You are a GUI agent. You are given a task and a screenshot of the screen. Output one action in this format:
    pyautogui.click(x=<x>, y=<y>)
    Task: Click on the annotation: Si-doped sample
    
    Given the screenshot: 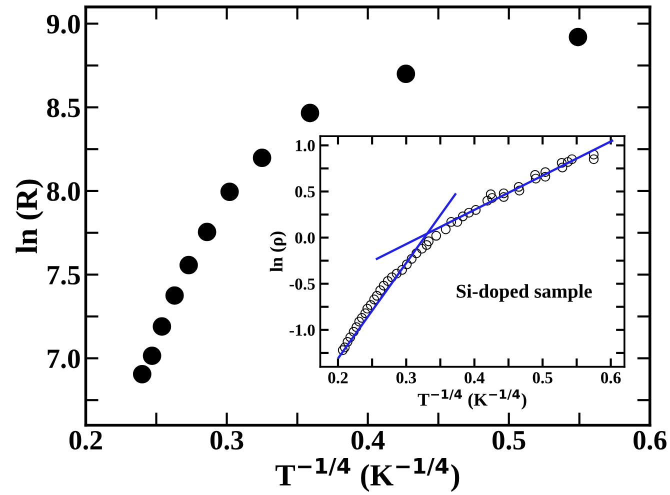 What is the action you would take?
    pyautogui.click(x=524, y=293)
    